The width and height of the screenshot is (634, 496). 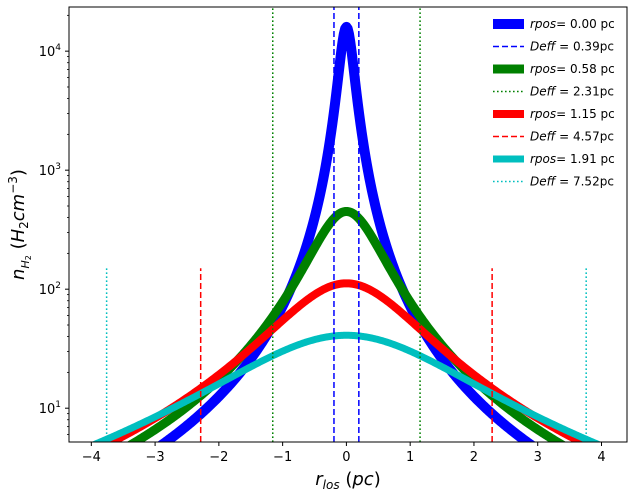 What do you see at coordinates (572, 114) in the screenshot?
I see `legend-entry-label: rpos= 1.15 pc` at bounding box center [572, 114].